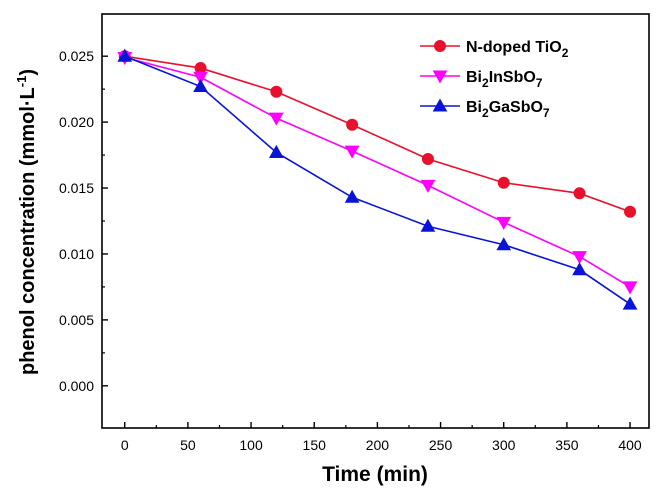 Image resolution: width=659 pixels, height=495 pixels. I want to click on x-axis-ticks: 0 50 100 150 200 250 300 350 400, so click(381, 437).